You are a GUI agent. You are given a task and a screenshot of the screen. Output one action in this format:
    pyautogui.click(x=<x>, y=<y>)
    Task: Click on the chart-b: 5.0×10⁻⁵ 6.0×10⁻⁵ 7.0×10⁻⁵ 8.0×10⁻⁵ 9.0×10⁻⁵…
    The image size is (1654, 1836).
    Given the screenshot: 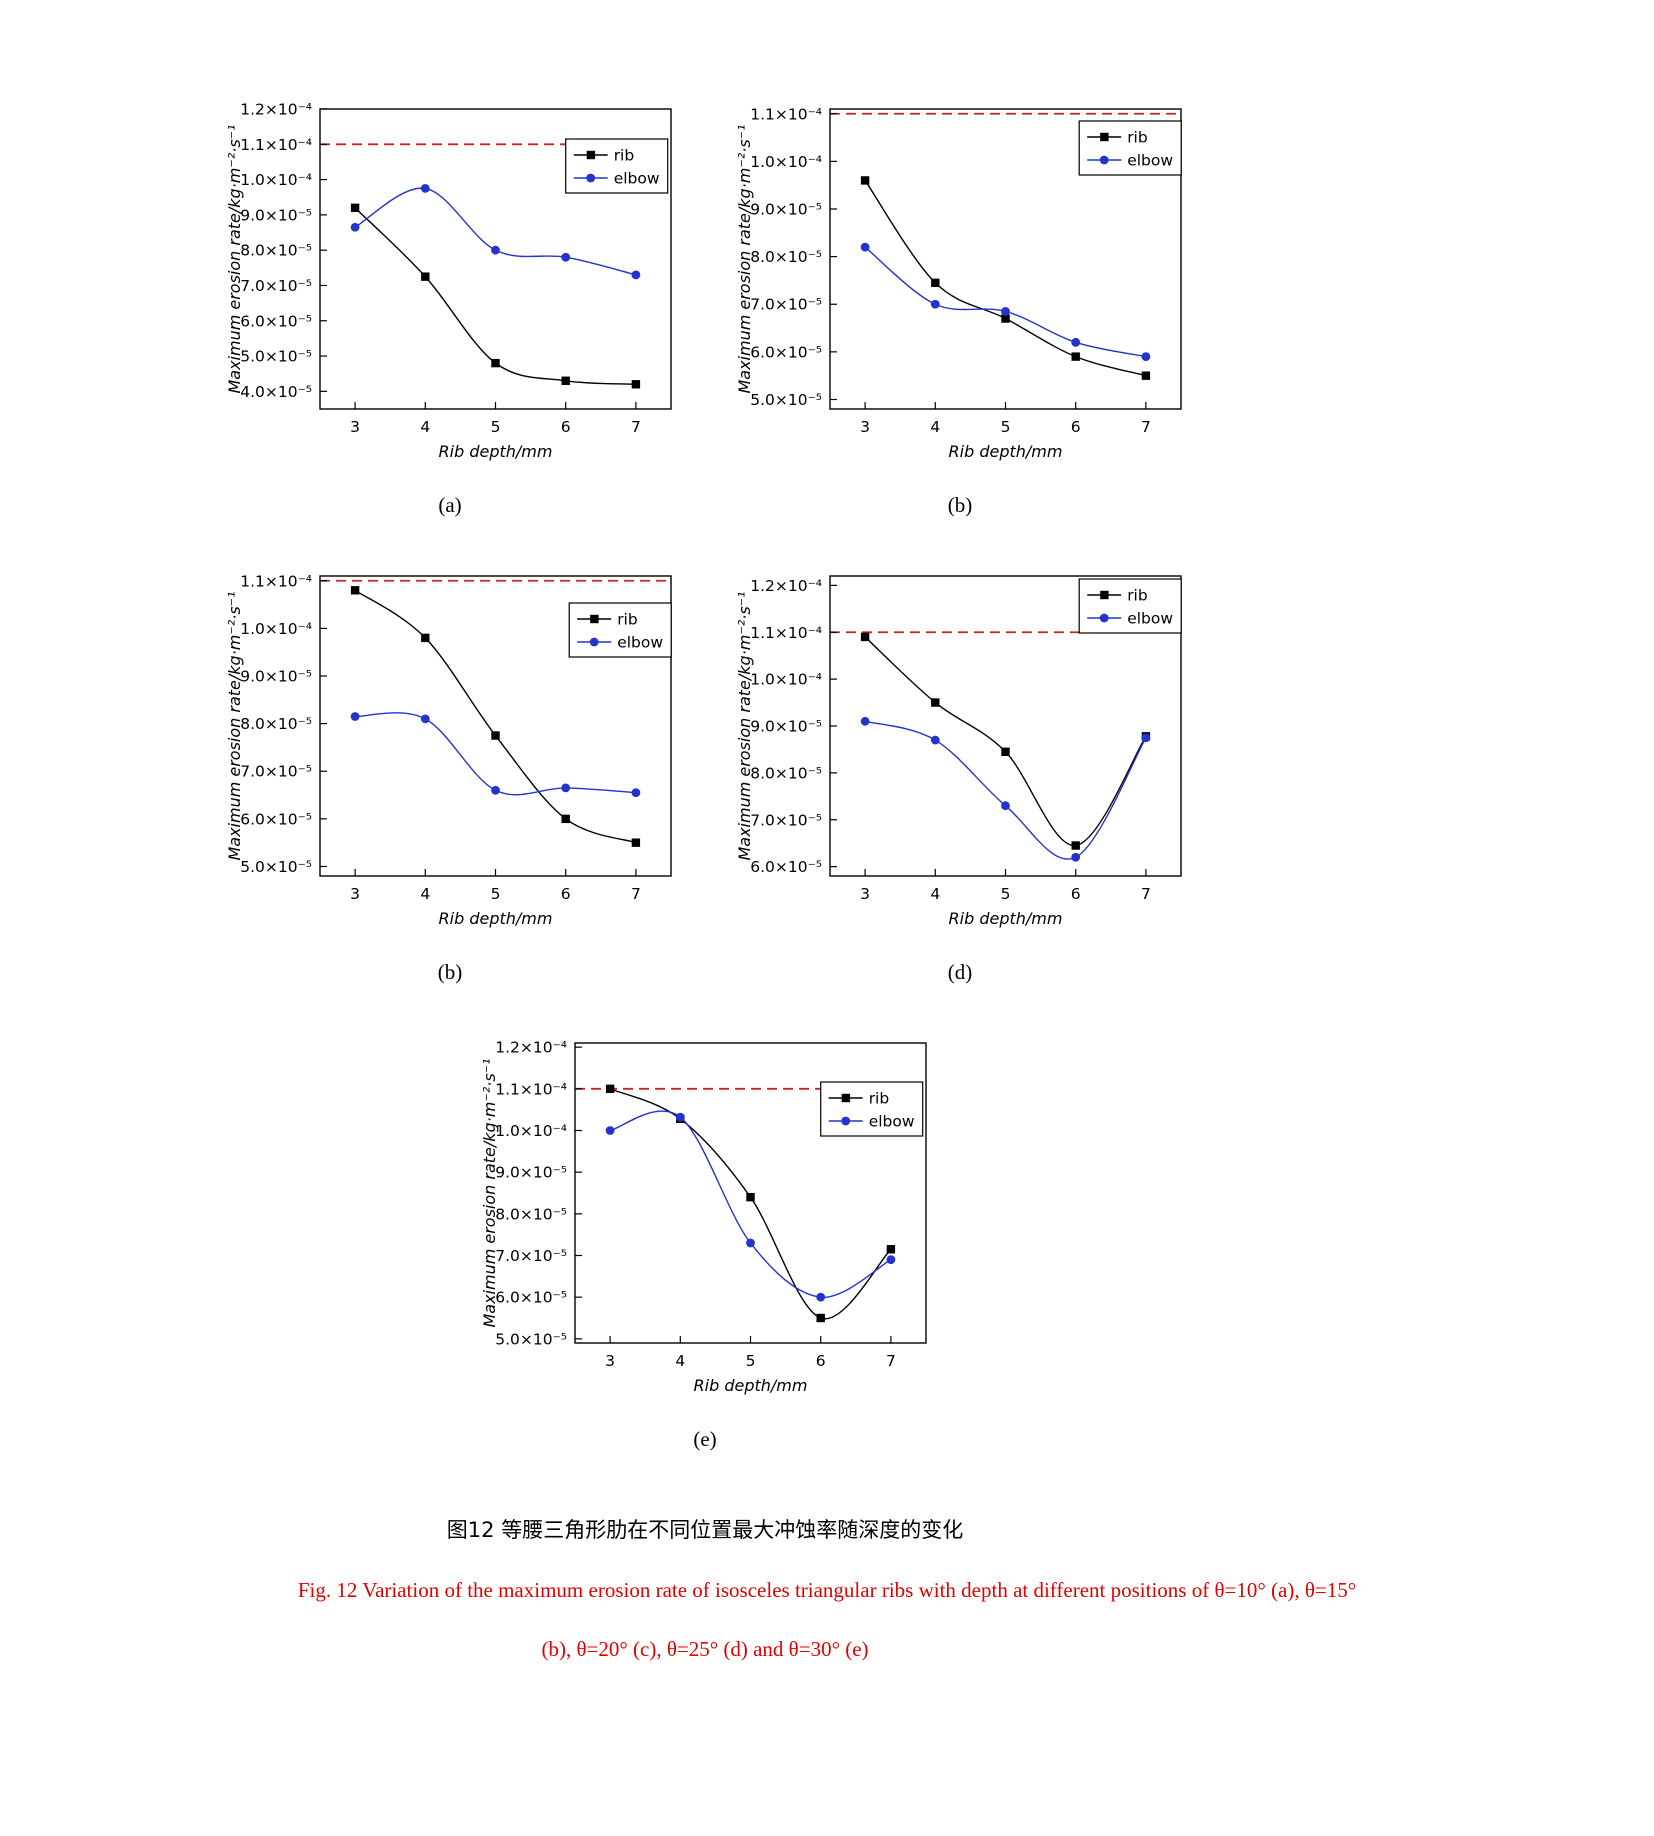 What is the action you would take?
    pyautogui.click(x=960, y=281)
    